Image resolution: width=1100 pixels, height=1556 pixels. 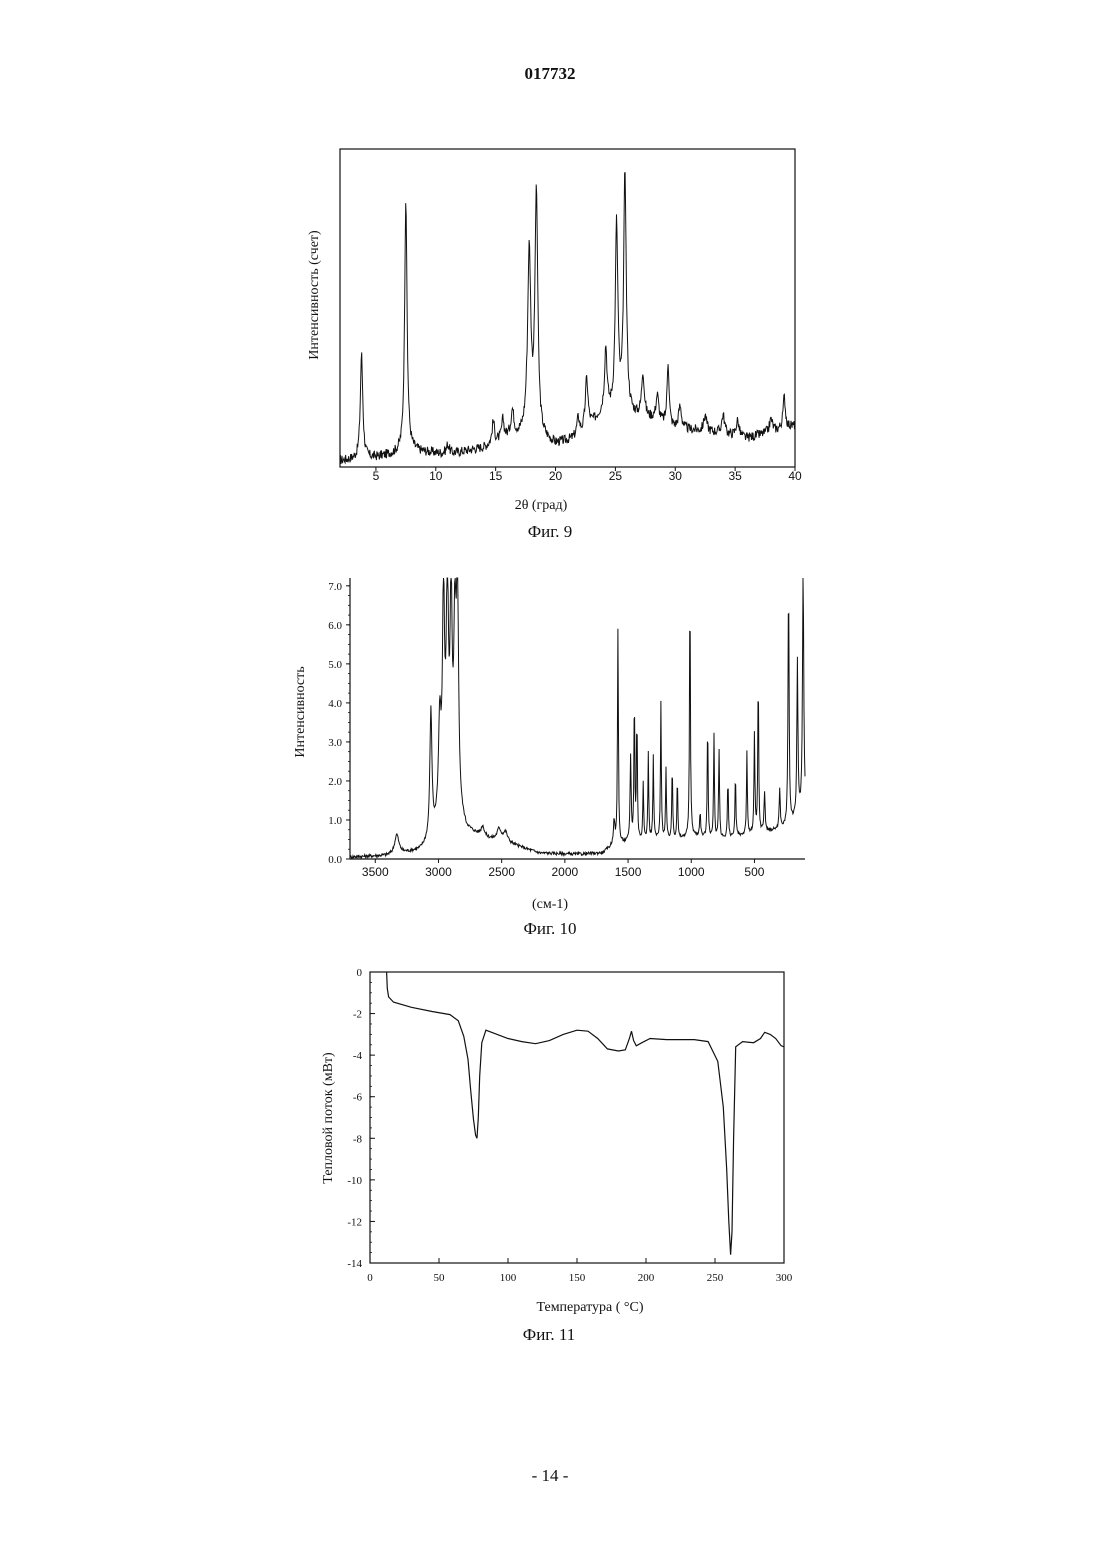 What do you see at coordinates (715, 1278) in the screenshot?
I see `x-tick-label: 250` at bounding box center [715, 1278].